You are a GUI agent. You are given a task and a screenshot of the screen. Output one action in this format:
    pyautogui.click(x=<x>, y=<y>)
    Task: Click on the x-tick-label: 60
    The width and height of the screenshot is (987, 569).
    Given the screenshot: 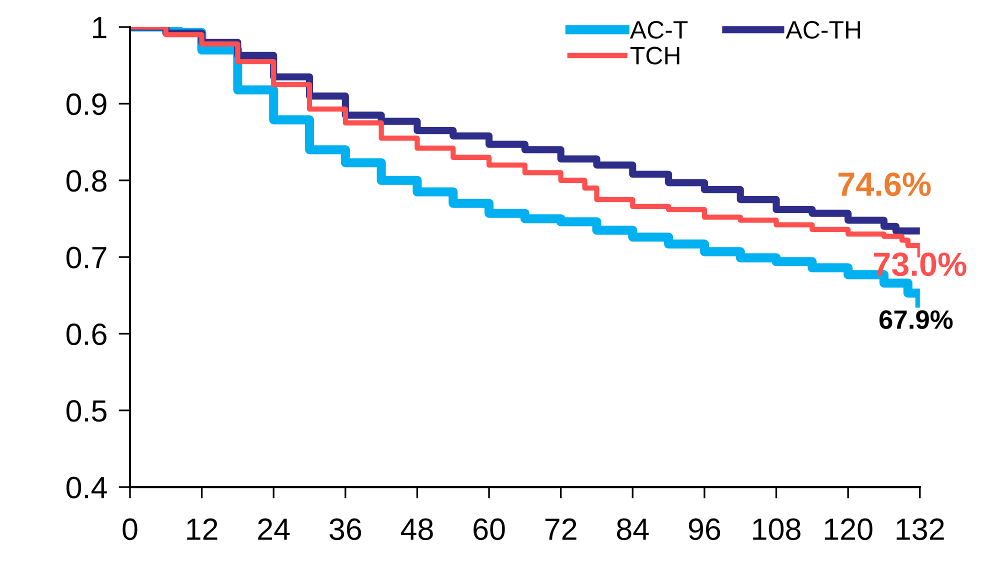 What is the action you would take?
    pyautogui.click(x=489, y=529)
    